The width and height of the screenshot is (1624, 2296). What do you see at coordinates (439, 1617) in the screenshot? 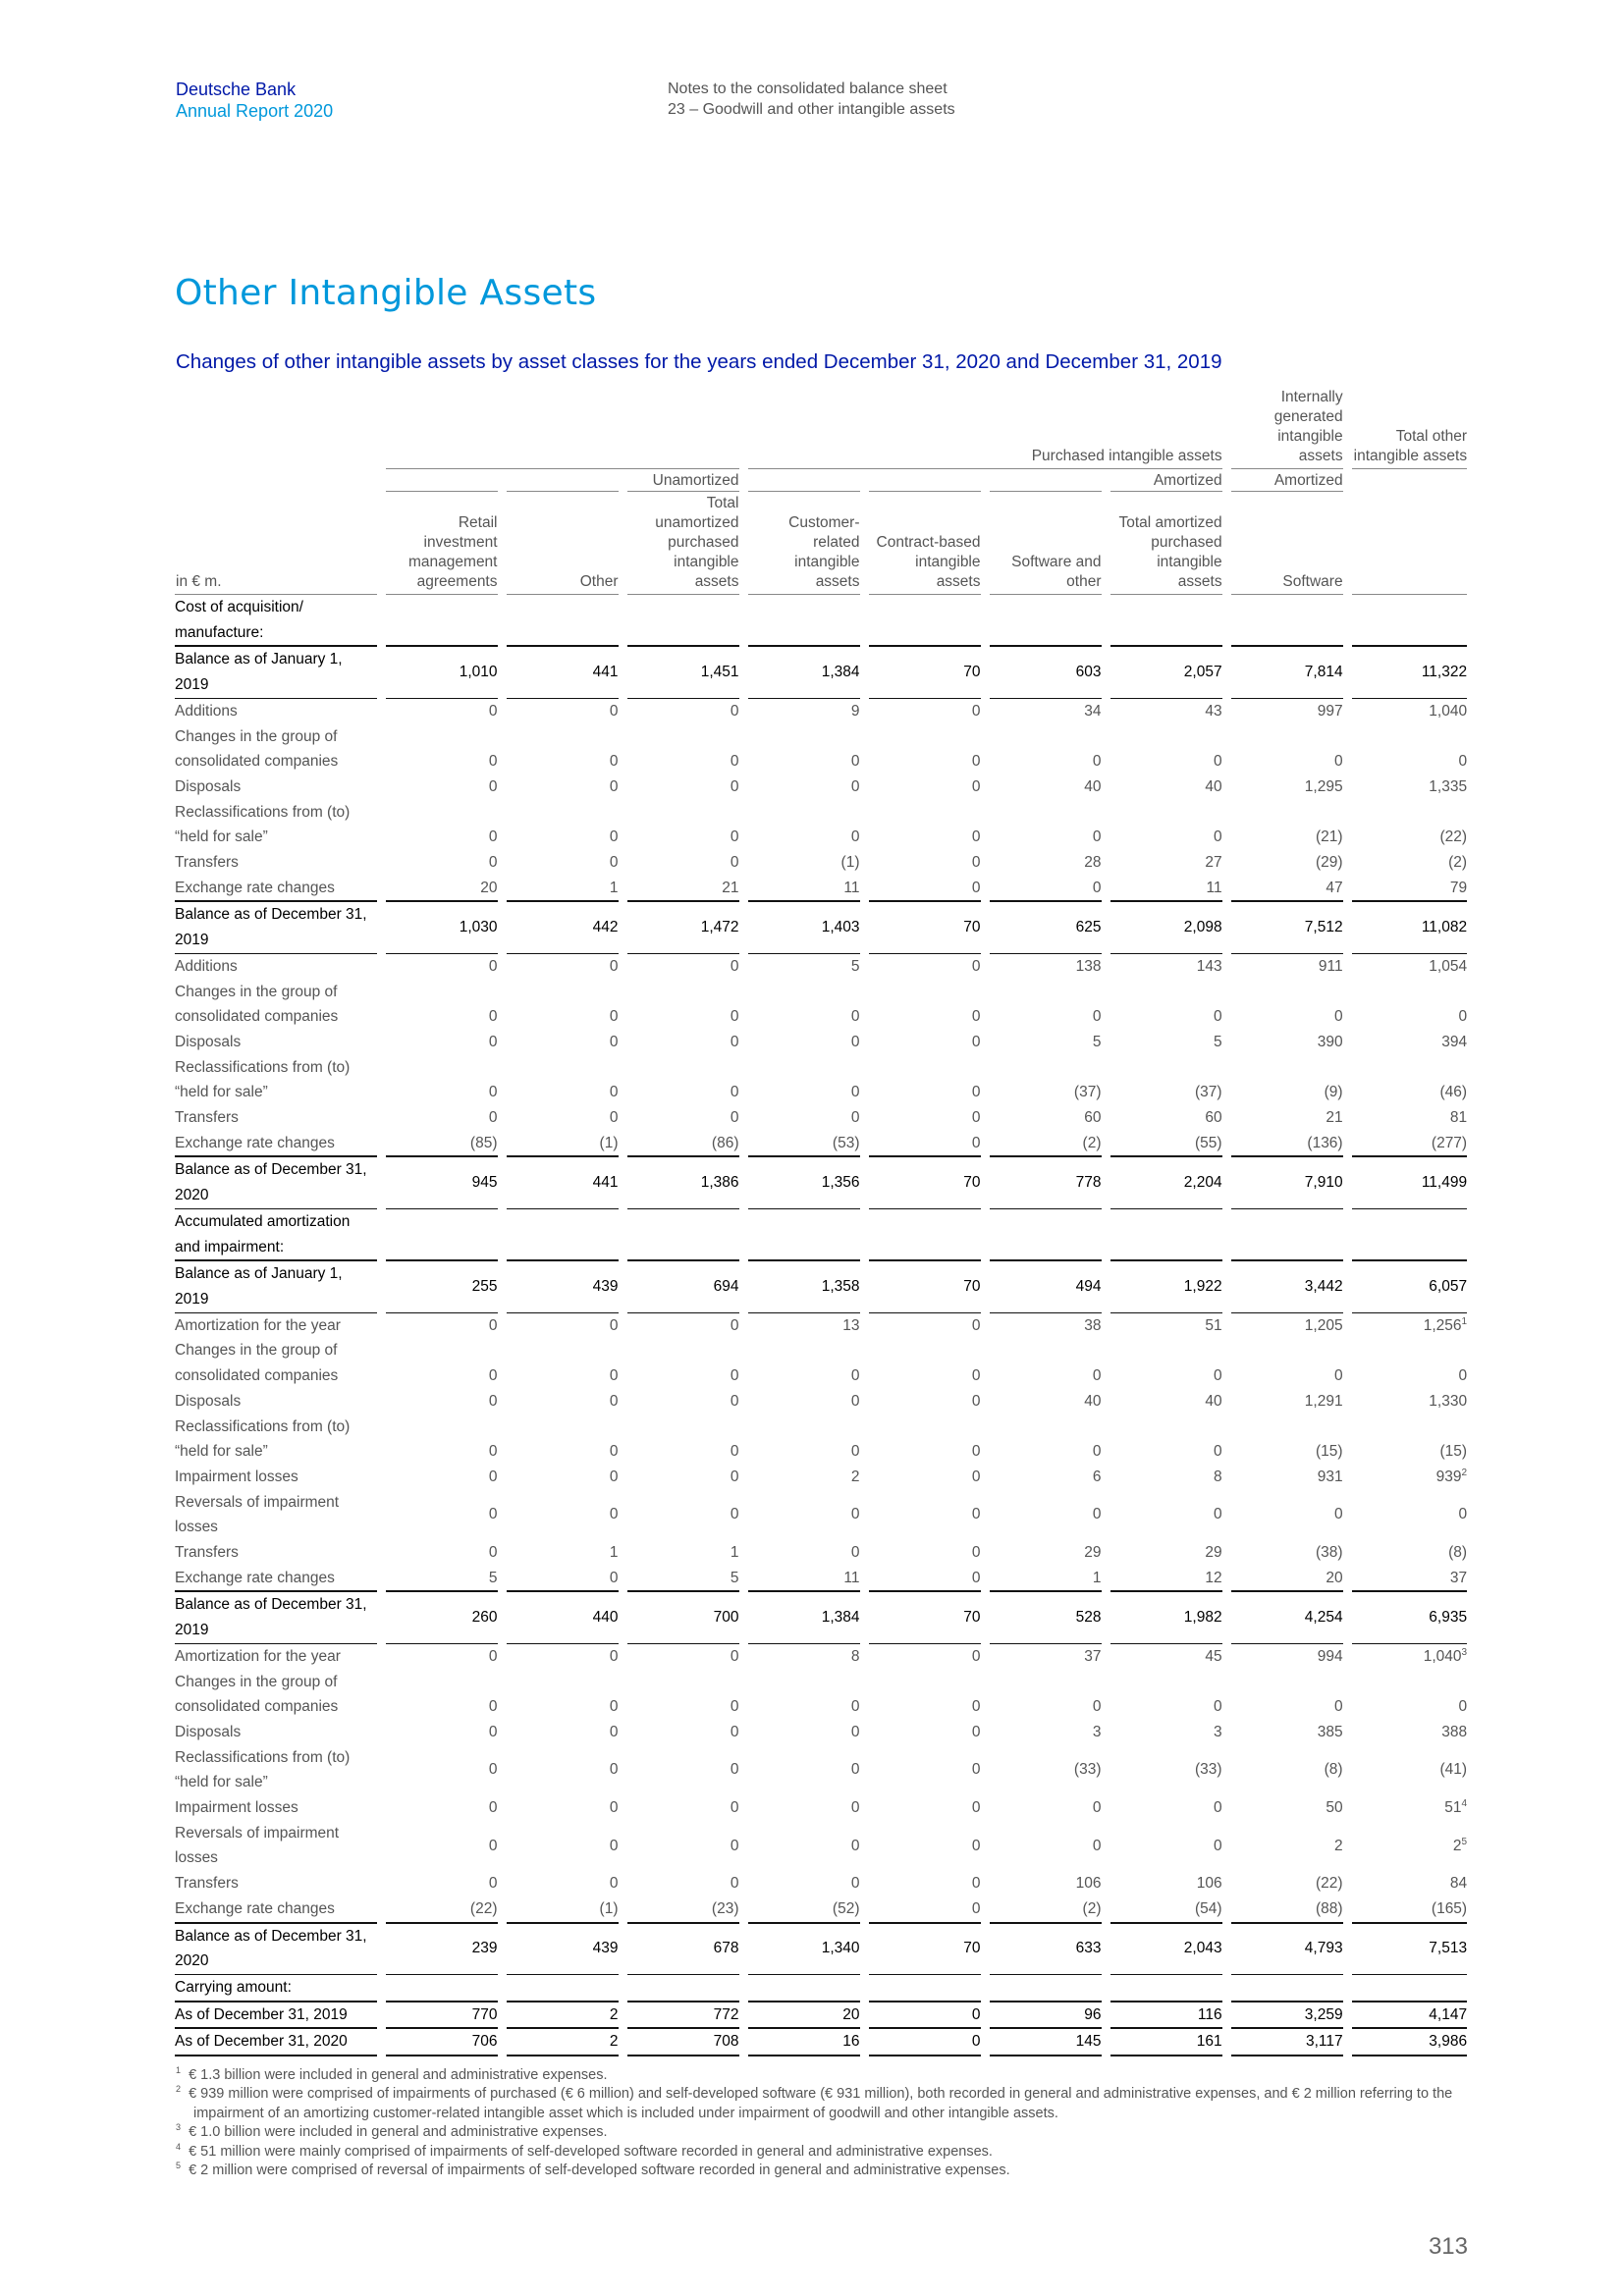
I see `cell-value: 260` at bounding box center [439, 1617].